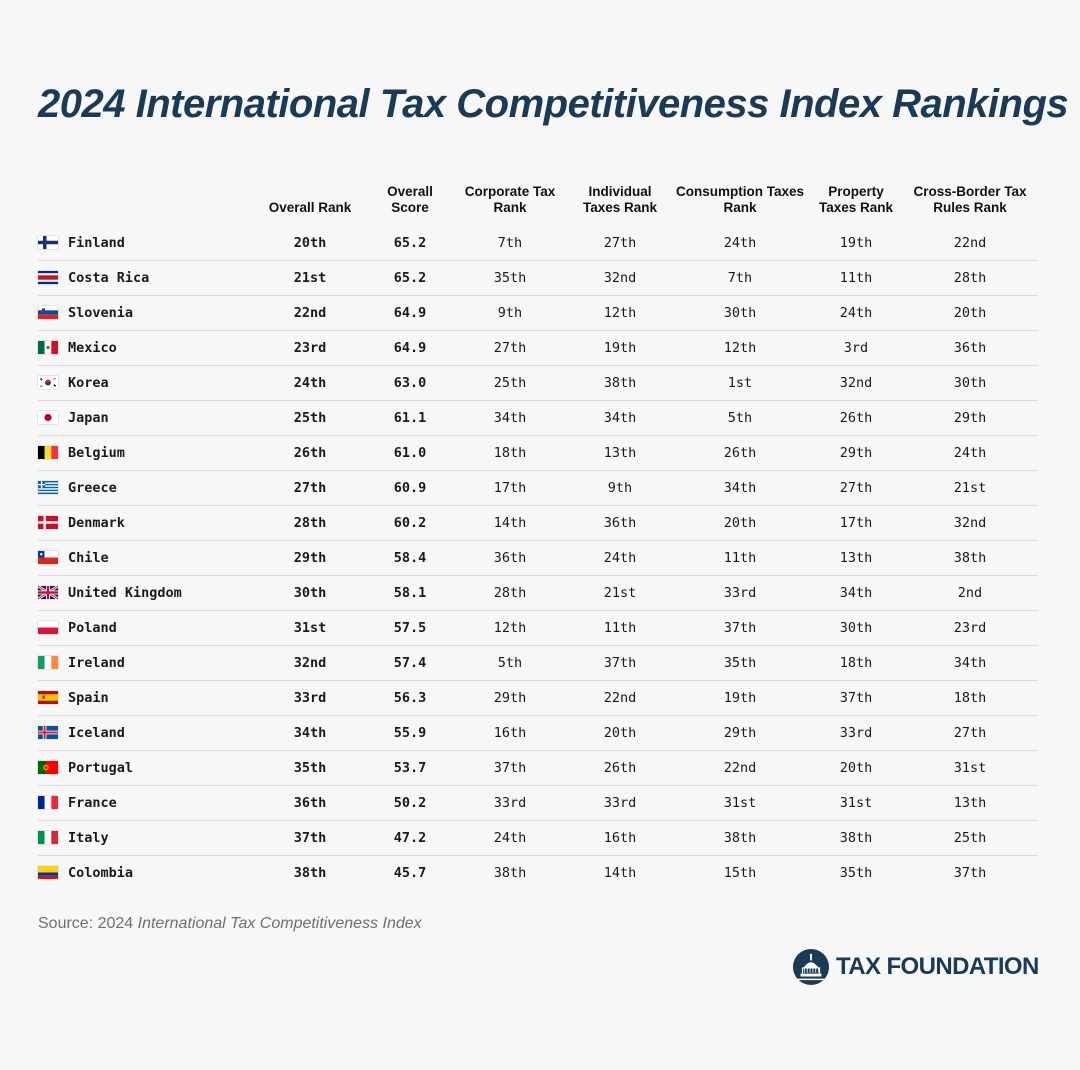  I want to click on table-row: Greece 27th 60.9 17th 9th 34th 27th 21st, so click(538, 488).